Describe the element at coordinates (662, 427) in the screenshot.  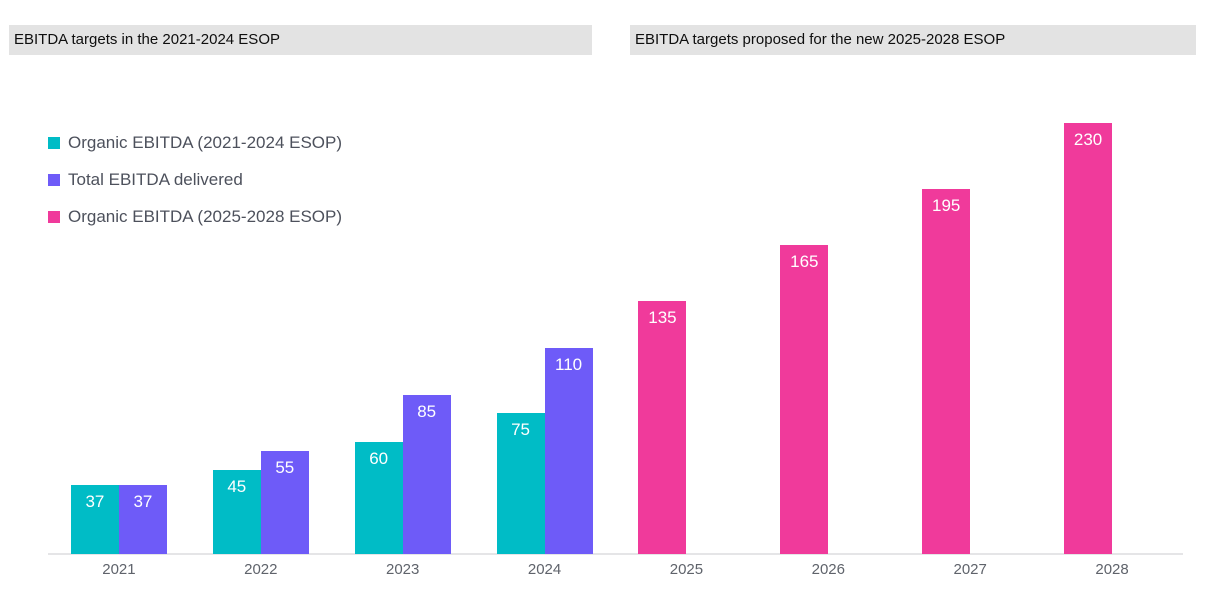
I see `bar: 135` at that location.